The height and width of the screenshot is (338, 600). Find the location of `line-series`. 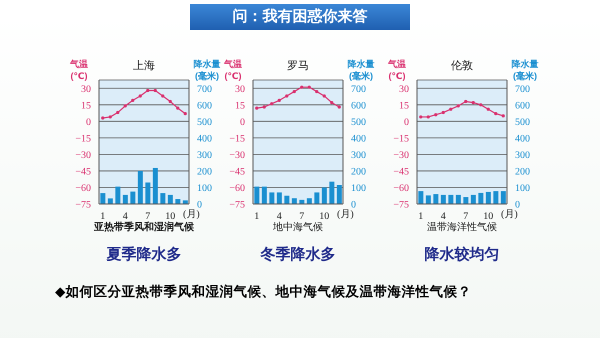

line-series is located at coordinates (144, 104).